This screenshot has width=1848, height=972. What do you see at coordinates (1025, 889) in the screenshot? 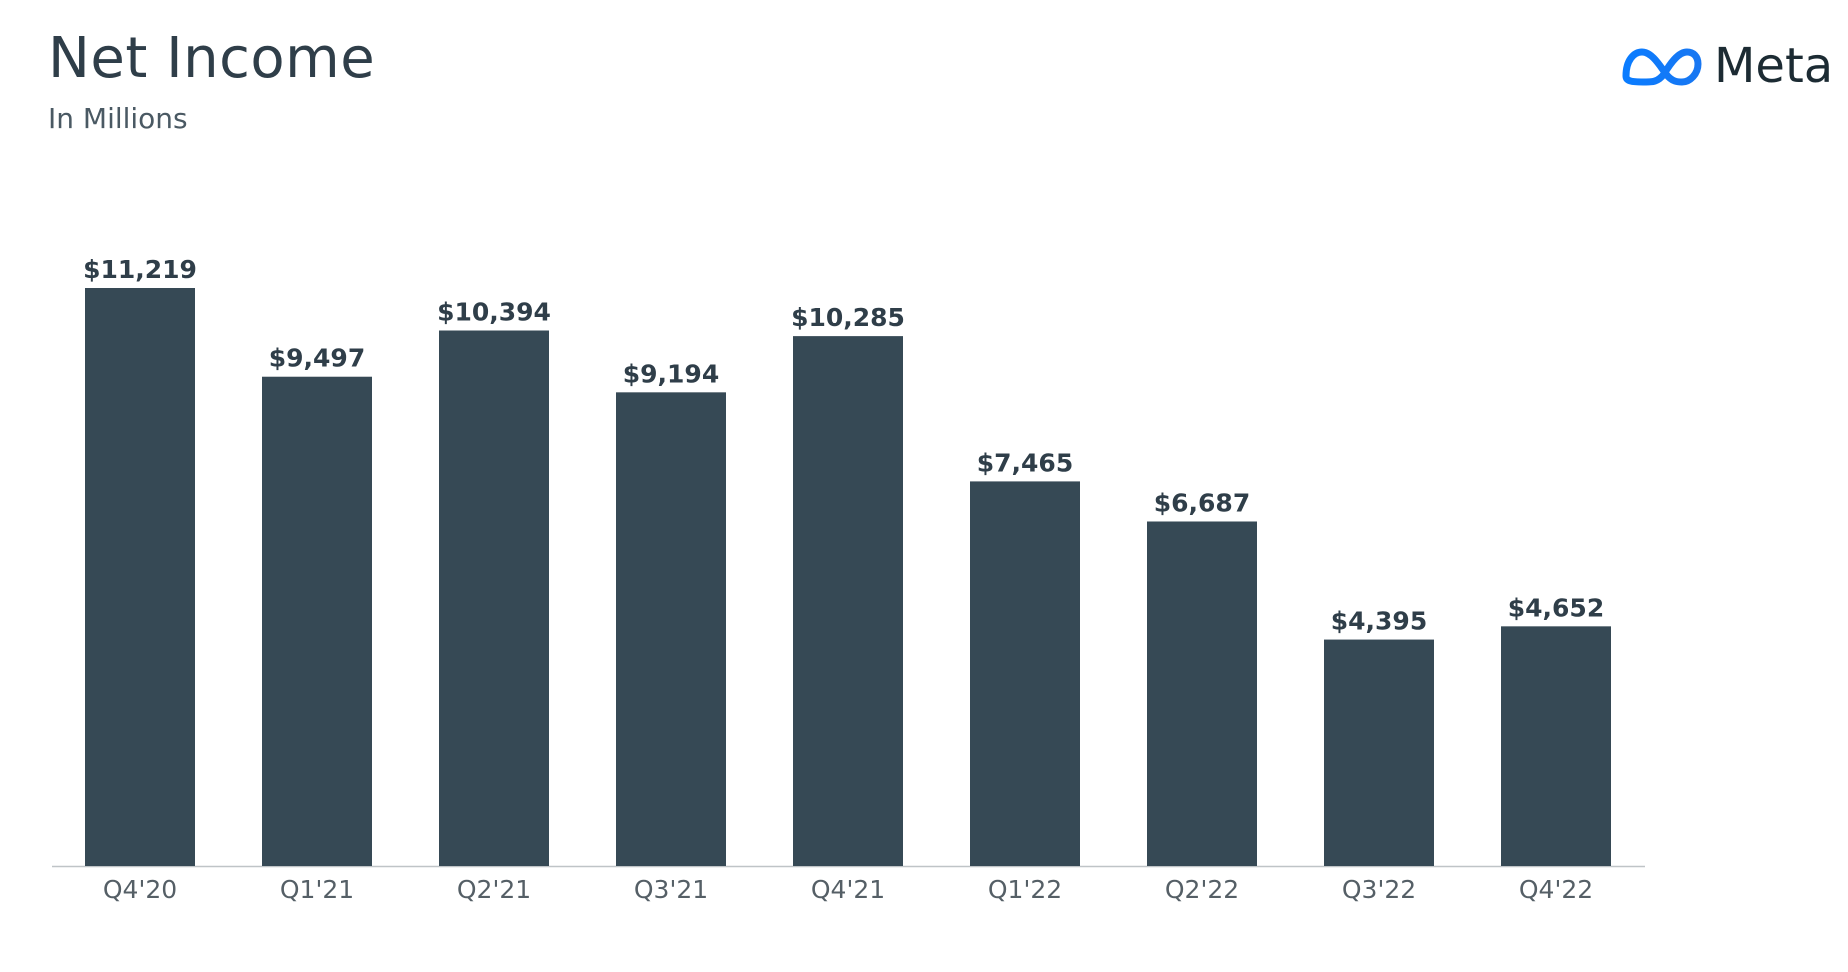
I see `x-tick-label: Q1'22` at bounding box center [1025, 889].